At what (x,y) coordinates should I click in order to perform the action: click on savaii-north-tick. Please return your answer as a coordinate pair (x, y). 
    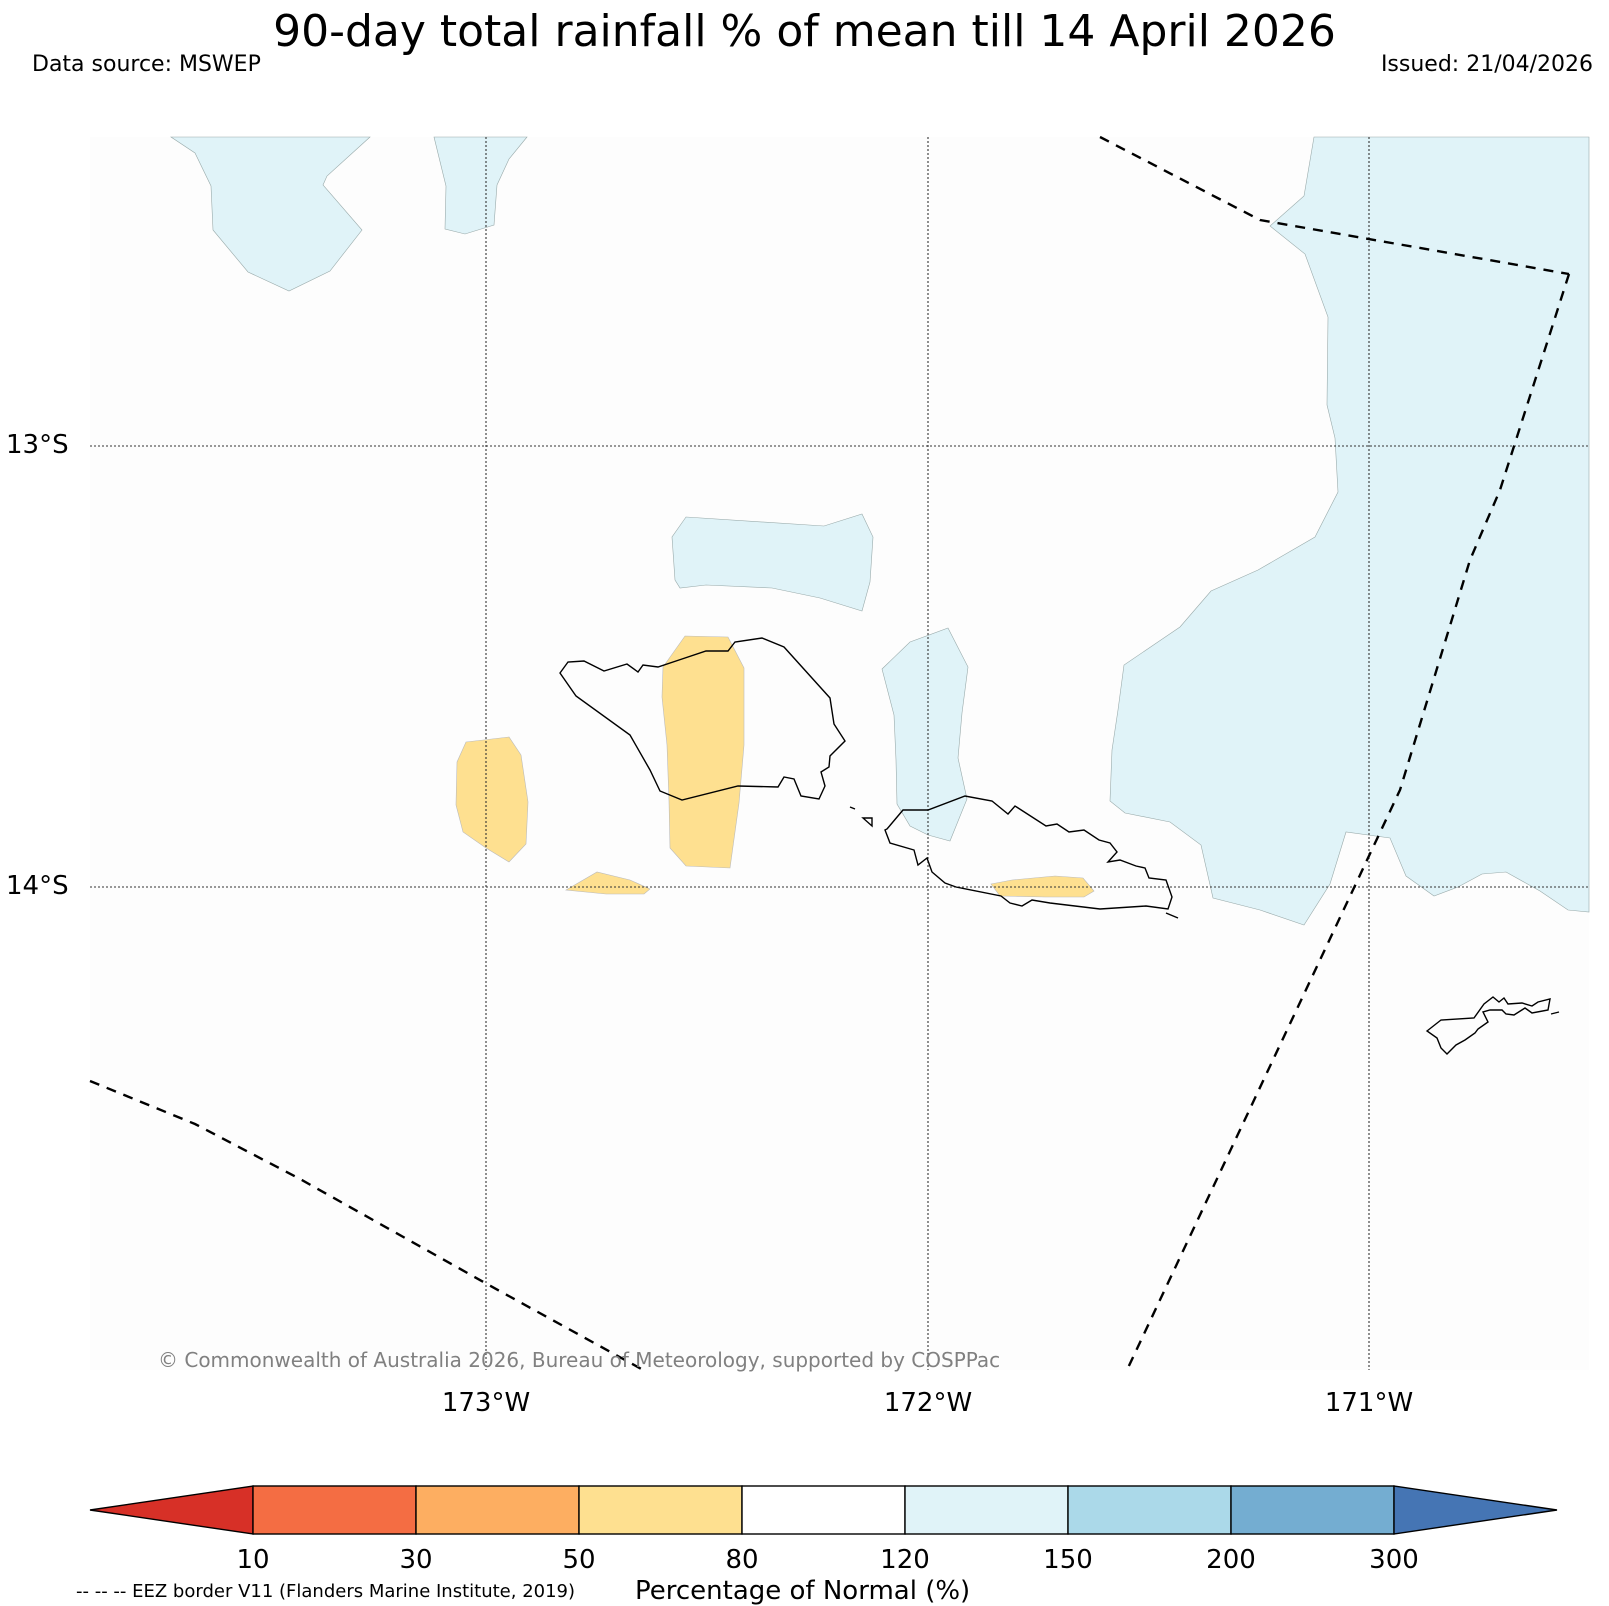
    Looking at the image, I should click on (852, 808).